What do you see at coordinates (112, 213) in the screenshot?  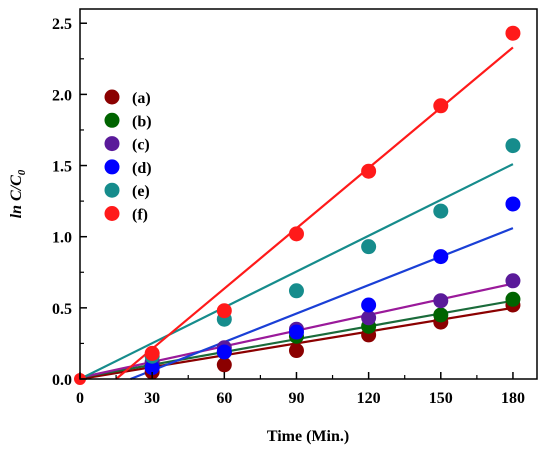 I see `legend-marker-f` at bounding box center [112, 213].